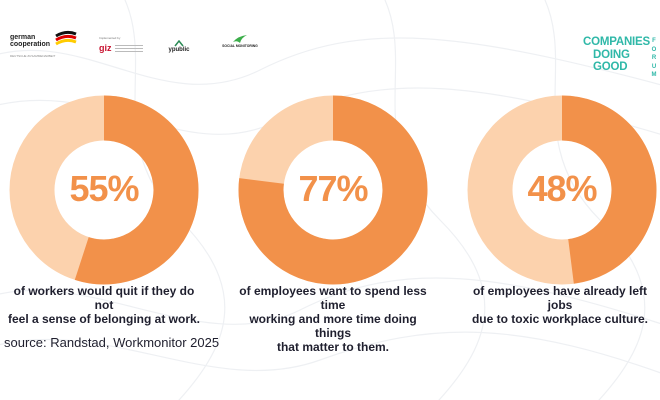  Describe the element at coordinates (104, 319) in the screenshot. I see `caption-line: feel a sense of belonging at work.` at that location.